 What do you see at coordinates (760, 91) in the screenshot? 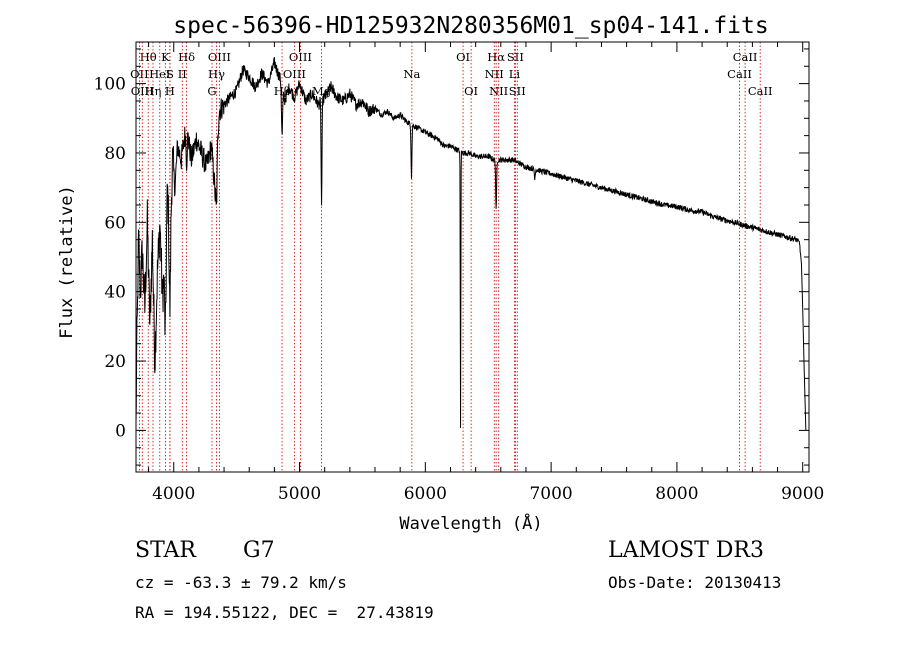
I see `line-marker-label-28: CaII` at bounding box center [760, 91].